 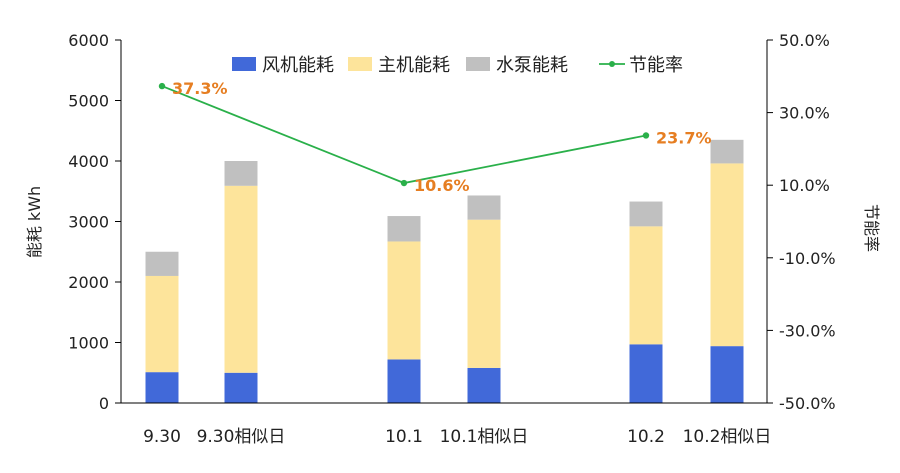 What do you see at coordinates (532, 65) in the screenshot?
I see `legend-label: 水泵能耗` at bounding box center [532, 65].